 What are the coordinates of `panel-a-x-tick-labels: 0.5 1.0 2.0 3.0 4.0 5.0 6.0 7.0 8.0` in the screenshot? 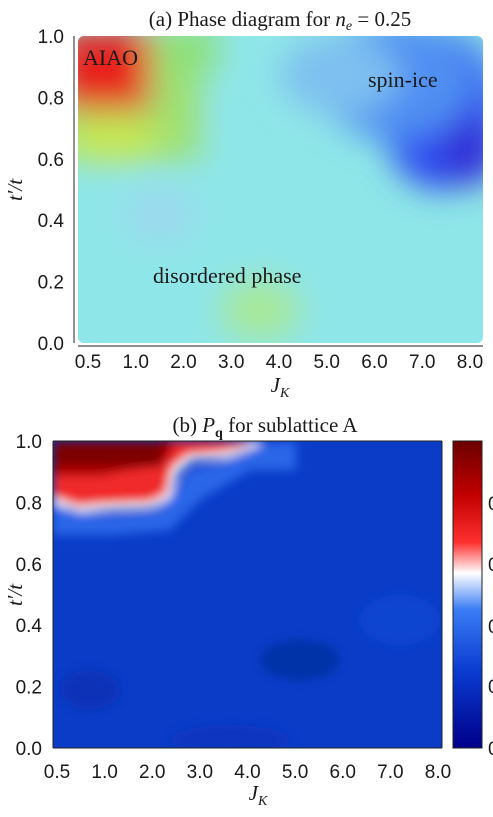 It's located at (279, 362).